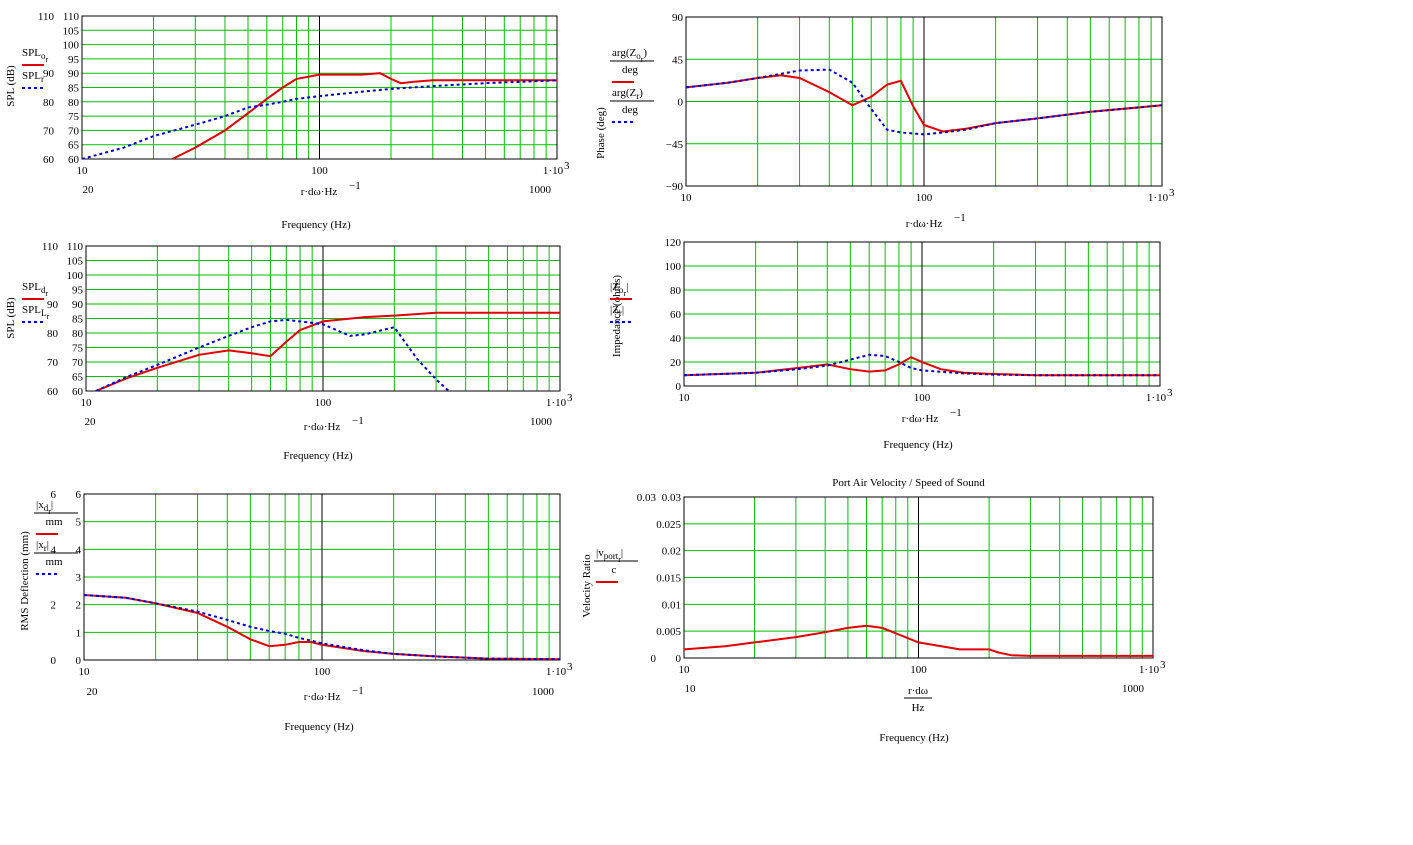  I want to click on y-tick-labels-secondary: 110 90 80 70 60, so click(50, 319).